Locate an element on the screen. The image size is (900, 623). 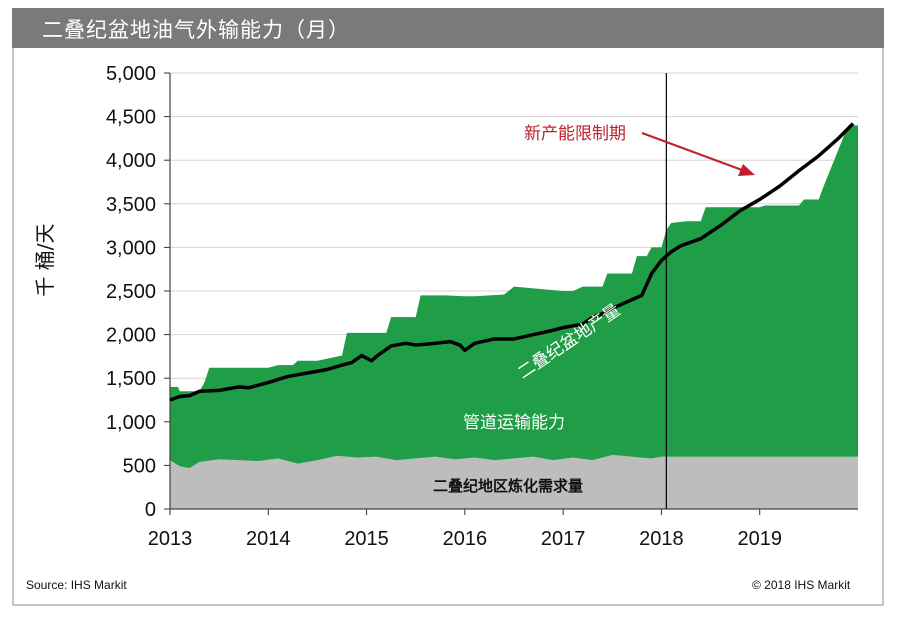
annotation-arrow is located at coordinates (698, 154).